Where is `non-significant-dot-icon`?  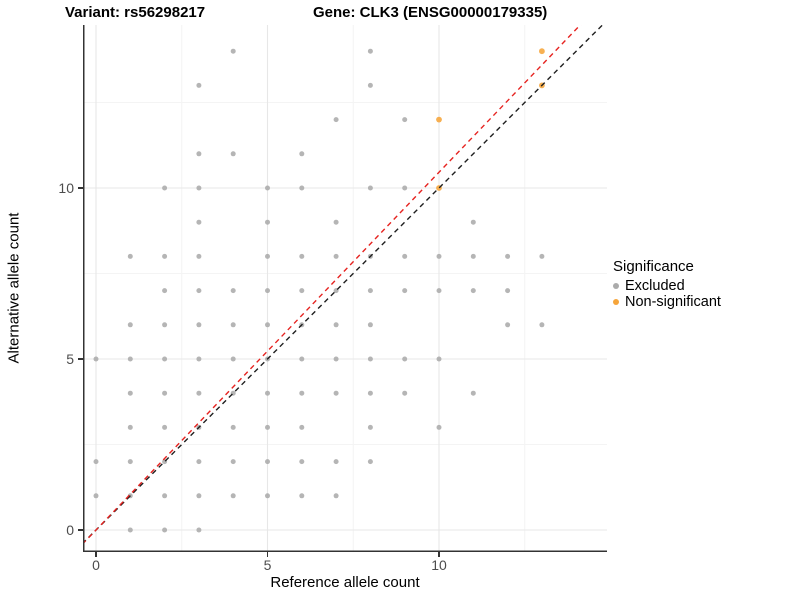 non-significant-dot-icon is located at coordinates (616, 302).